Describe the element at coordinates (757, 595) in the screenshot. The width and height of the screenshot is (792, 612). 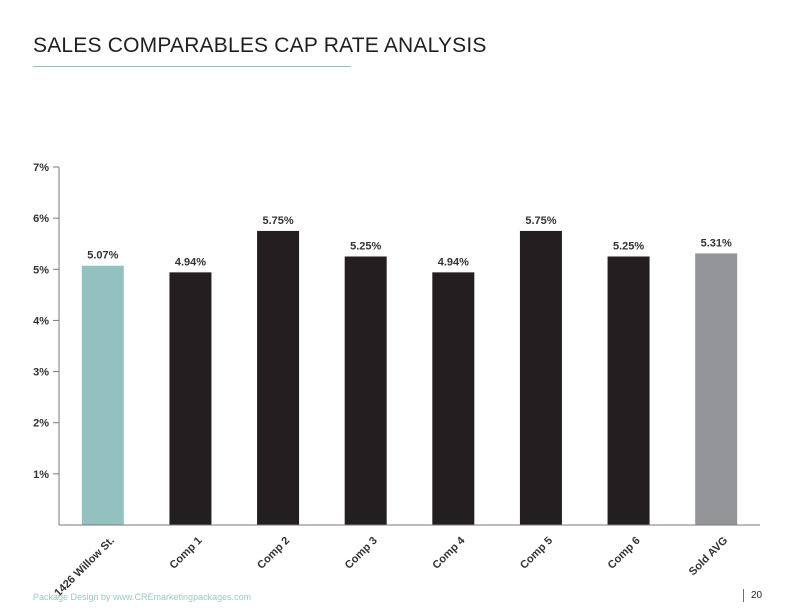
I see `page-number: 20` at that location.